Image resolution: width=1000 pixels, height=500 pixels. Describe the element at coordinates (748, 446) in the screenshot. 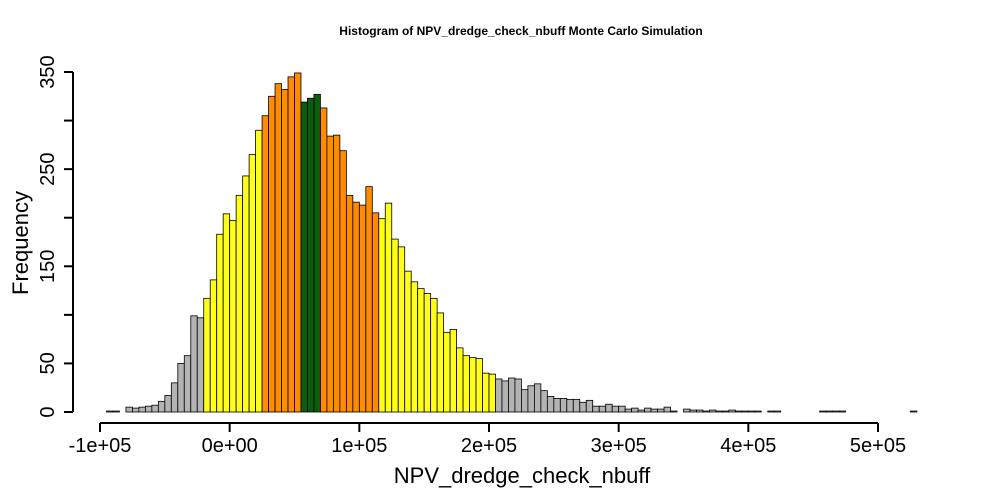

I see `x-tick-label: 4e+05` at that location.